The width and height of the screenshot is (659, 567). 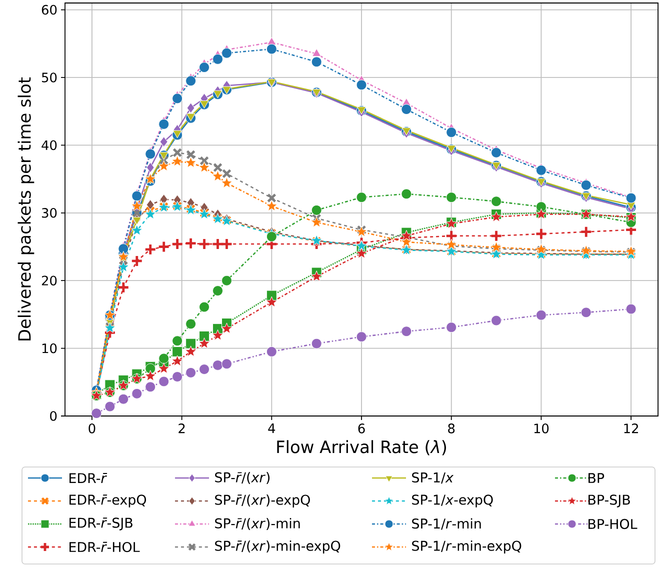 What do you see at coordinates (361, 429) in the screenshot?
I see `x-tick-label: 6` at bounding box center [361, 429].